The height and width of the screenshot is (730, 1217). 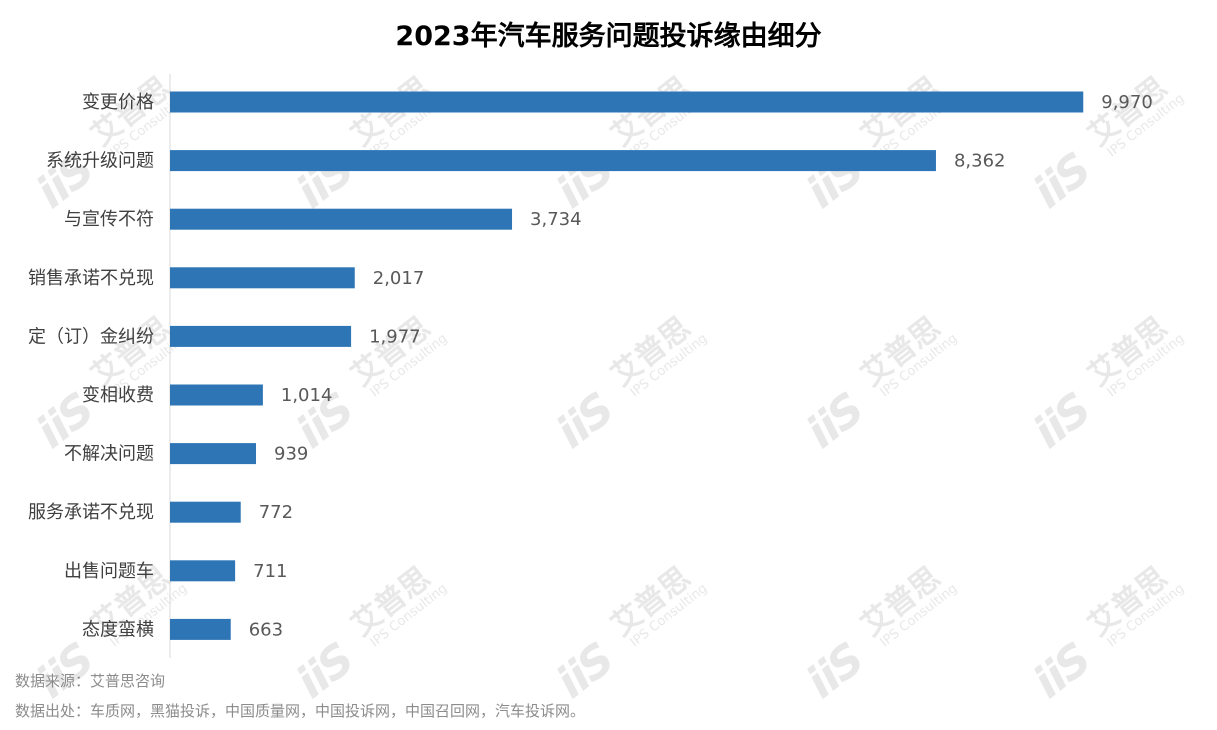 I want to click on category-label: 不解决问题, so click(x=109, y=454).